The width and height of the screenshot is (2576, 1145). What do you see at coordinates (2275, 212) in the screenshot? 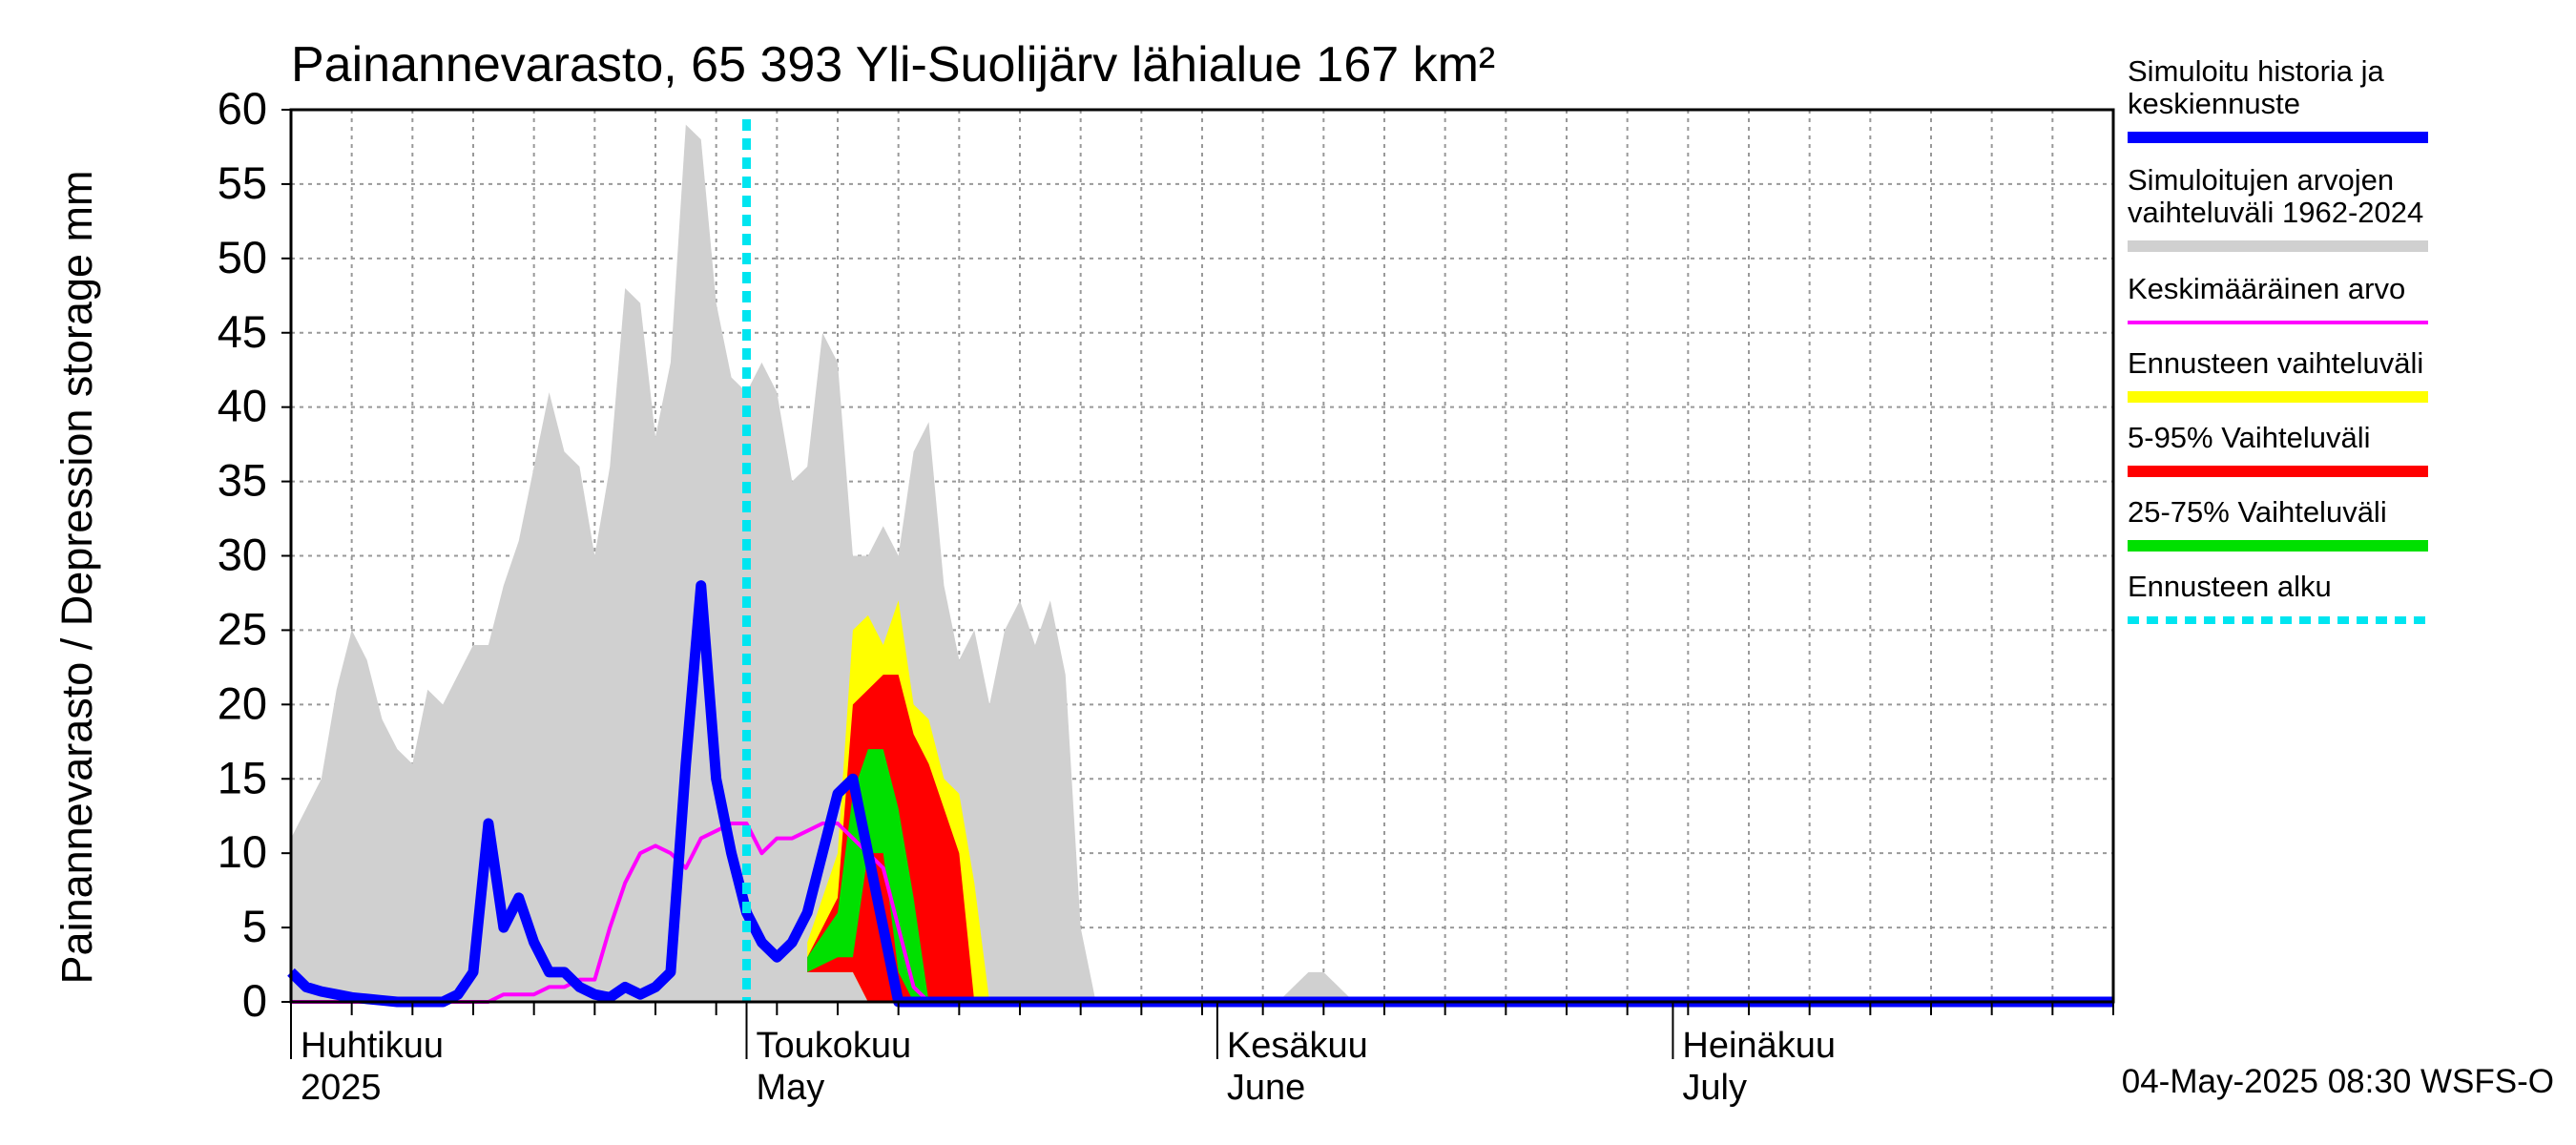
I see `legend-label: vaihteluväli 1962-2024` at bounding box center [2275, 212].